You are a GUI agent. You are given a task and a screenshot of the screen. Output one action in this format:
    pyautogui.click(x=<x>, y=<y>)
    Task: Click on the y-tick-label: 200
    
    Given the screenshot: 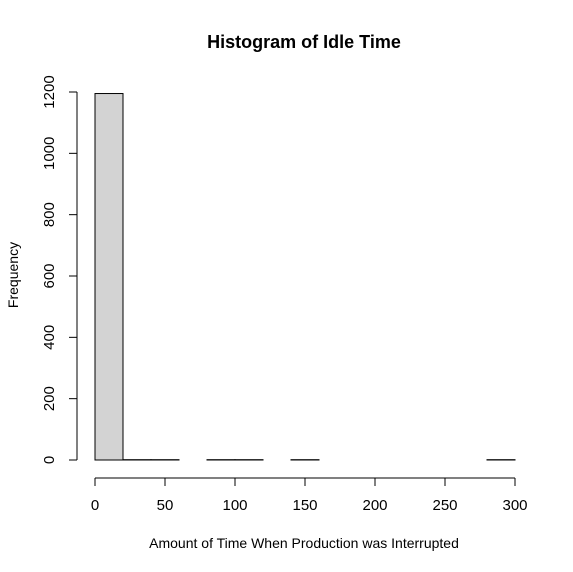 What is the action you would take?
    pyautogui.click(x=49, y=398)
    